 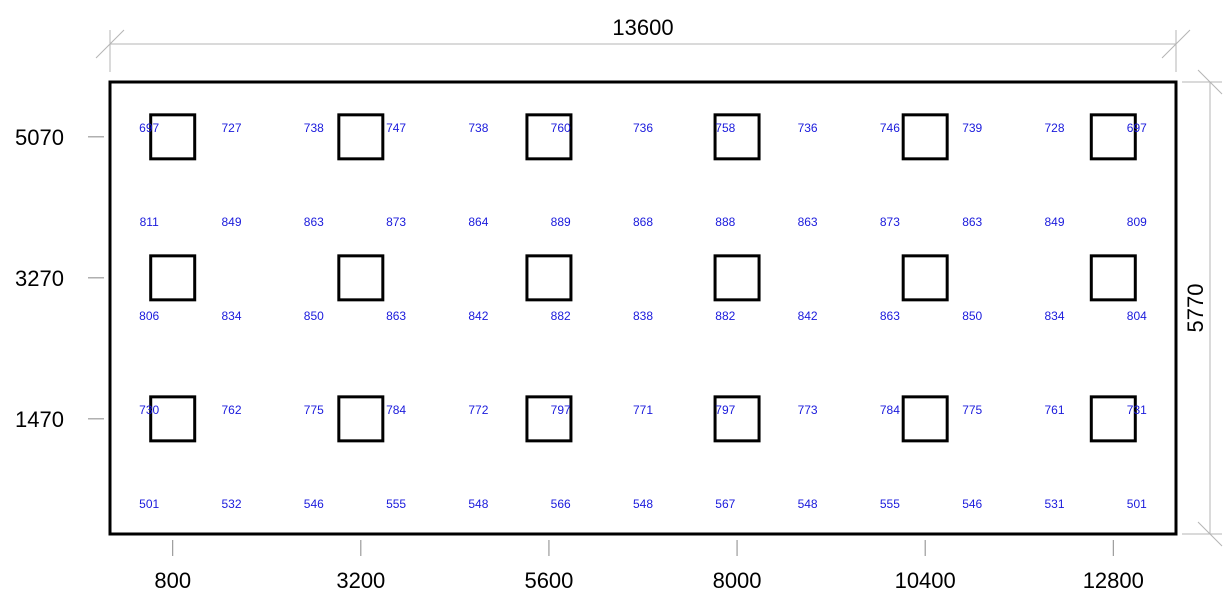 I want to click on illuminance-value: 773, so click(x=808, y=410).